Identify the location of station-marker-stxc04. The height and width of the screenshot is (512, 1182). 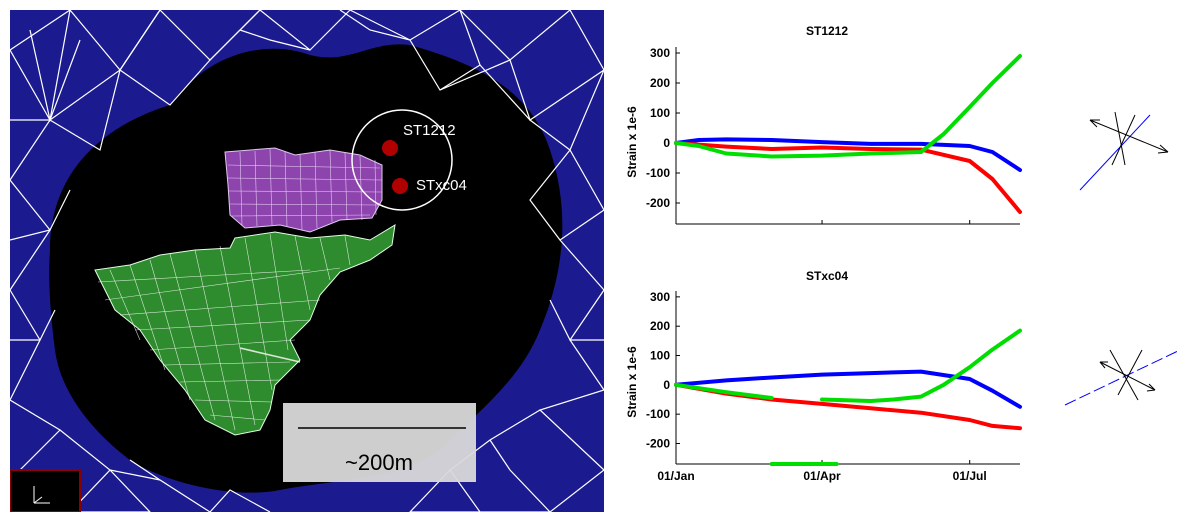
(400, 186).